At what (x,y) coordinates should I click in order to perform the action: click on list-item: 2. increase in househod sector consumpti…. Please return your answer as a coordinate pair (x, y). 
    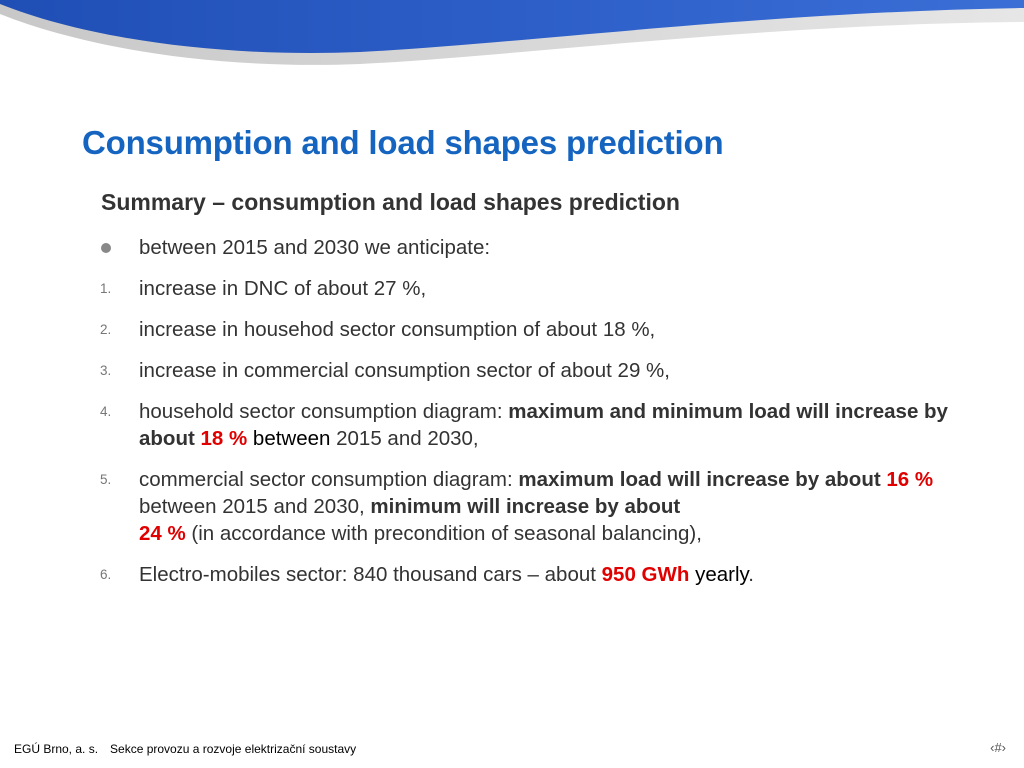
    Looking at the image, I should click on (525, 329).